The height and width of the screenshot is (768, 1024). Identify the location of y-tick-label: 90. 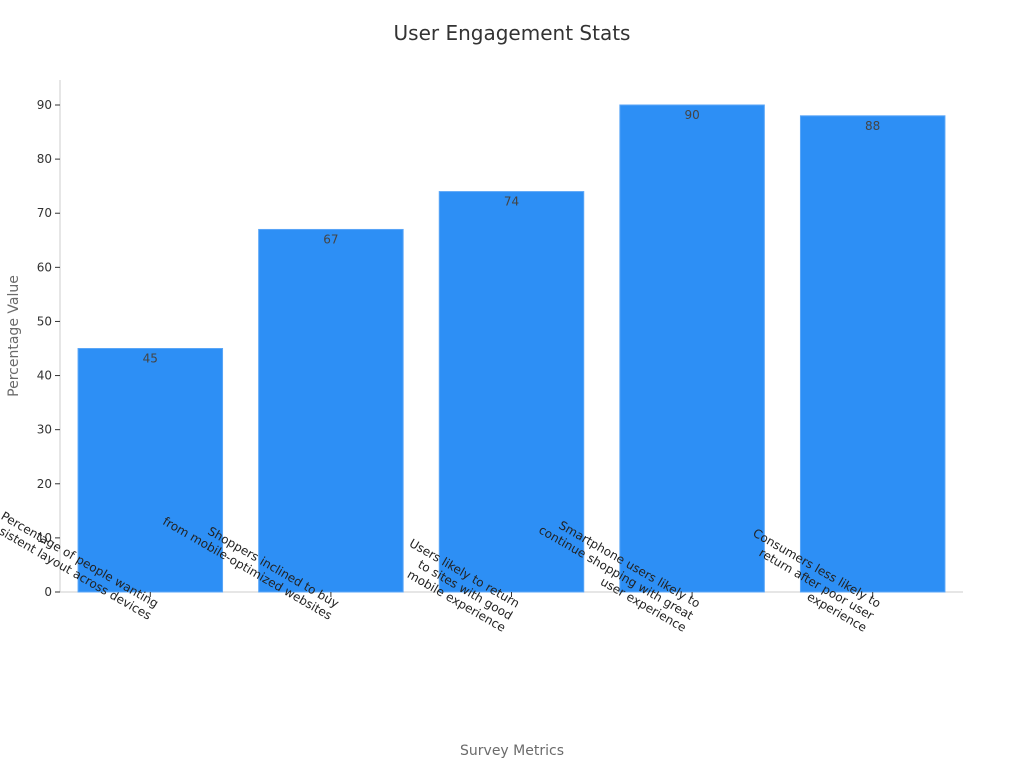
(44, 105).